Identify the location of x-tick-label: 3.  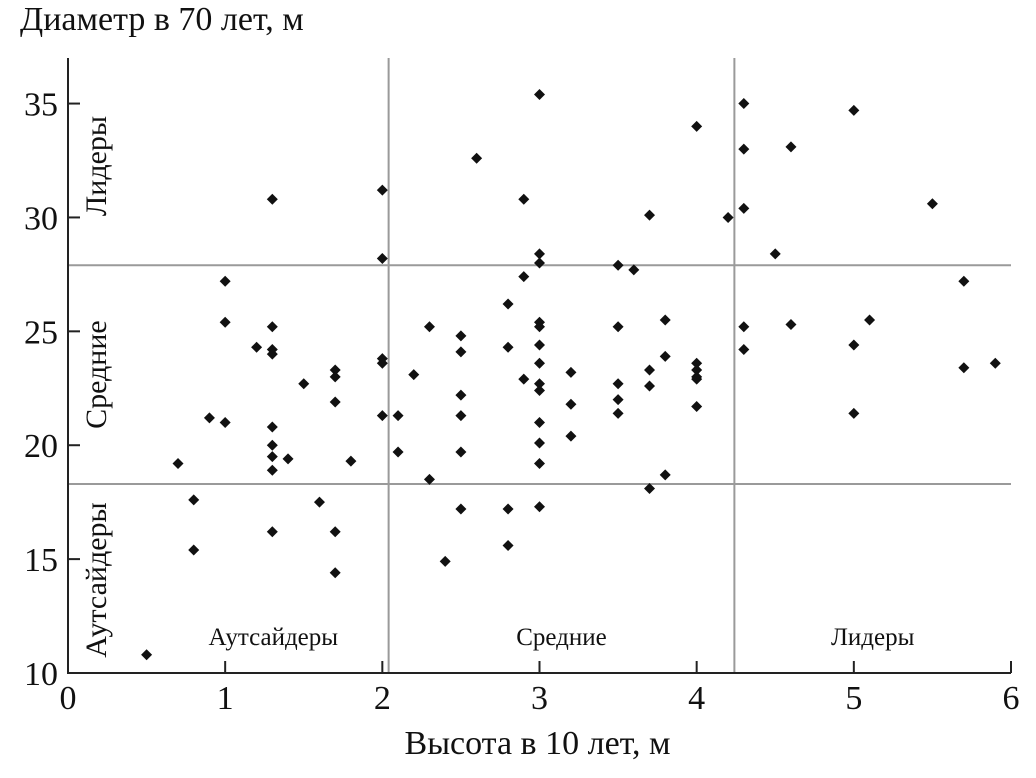
(539, 698).